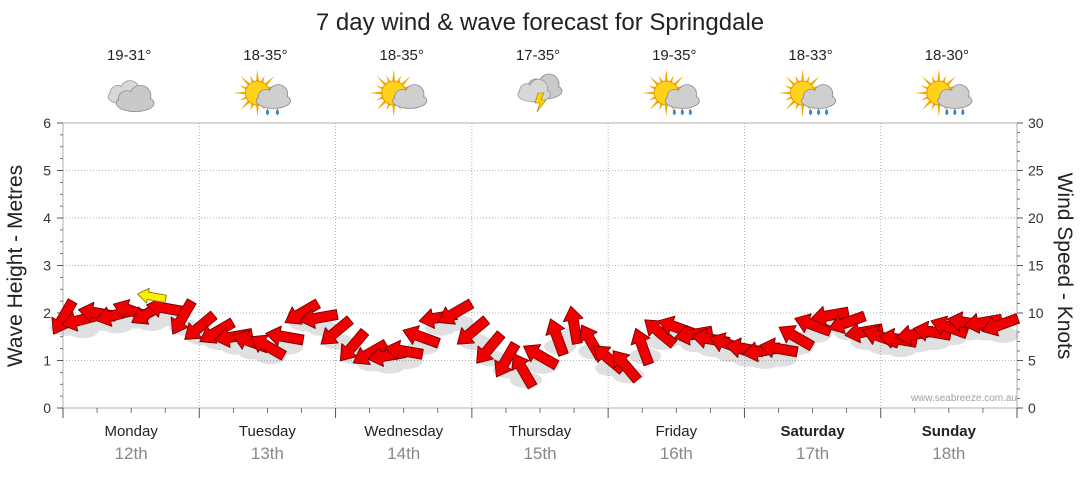 The height and width of the screenshot is (480, 1080). I want to click on y2-axis-label: Wind Speed - Knots, so click(1064, 266).